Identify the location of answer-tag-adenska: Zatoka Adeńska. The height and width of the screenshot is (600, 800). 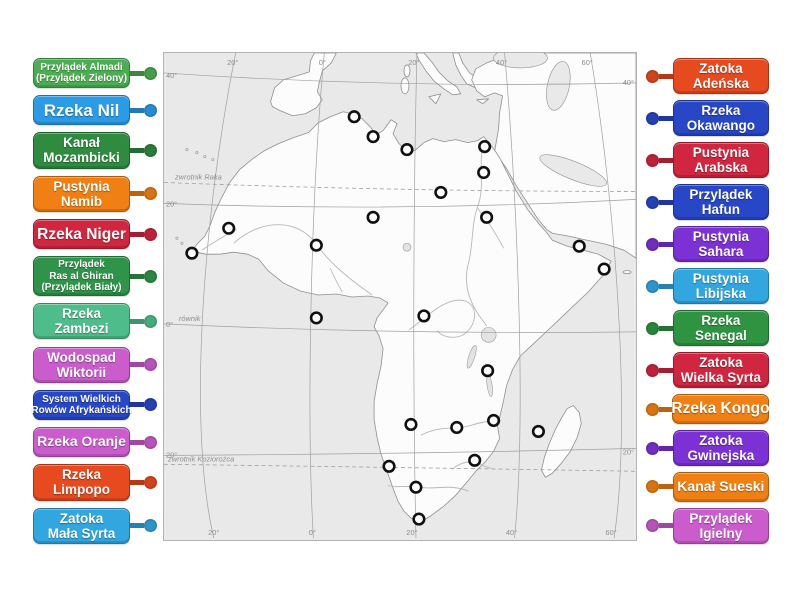
(720, 76).